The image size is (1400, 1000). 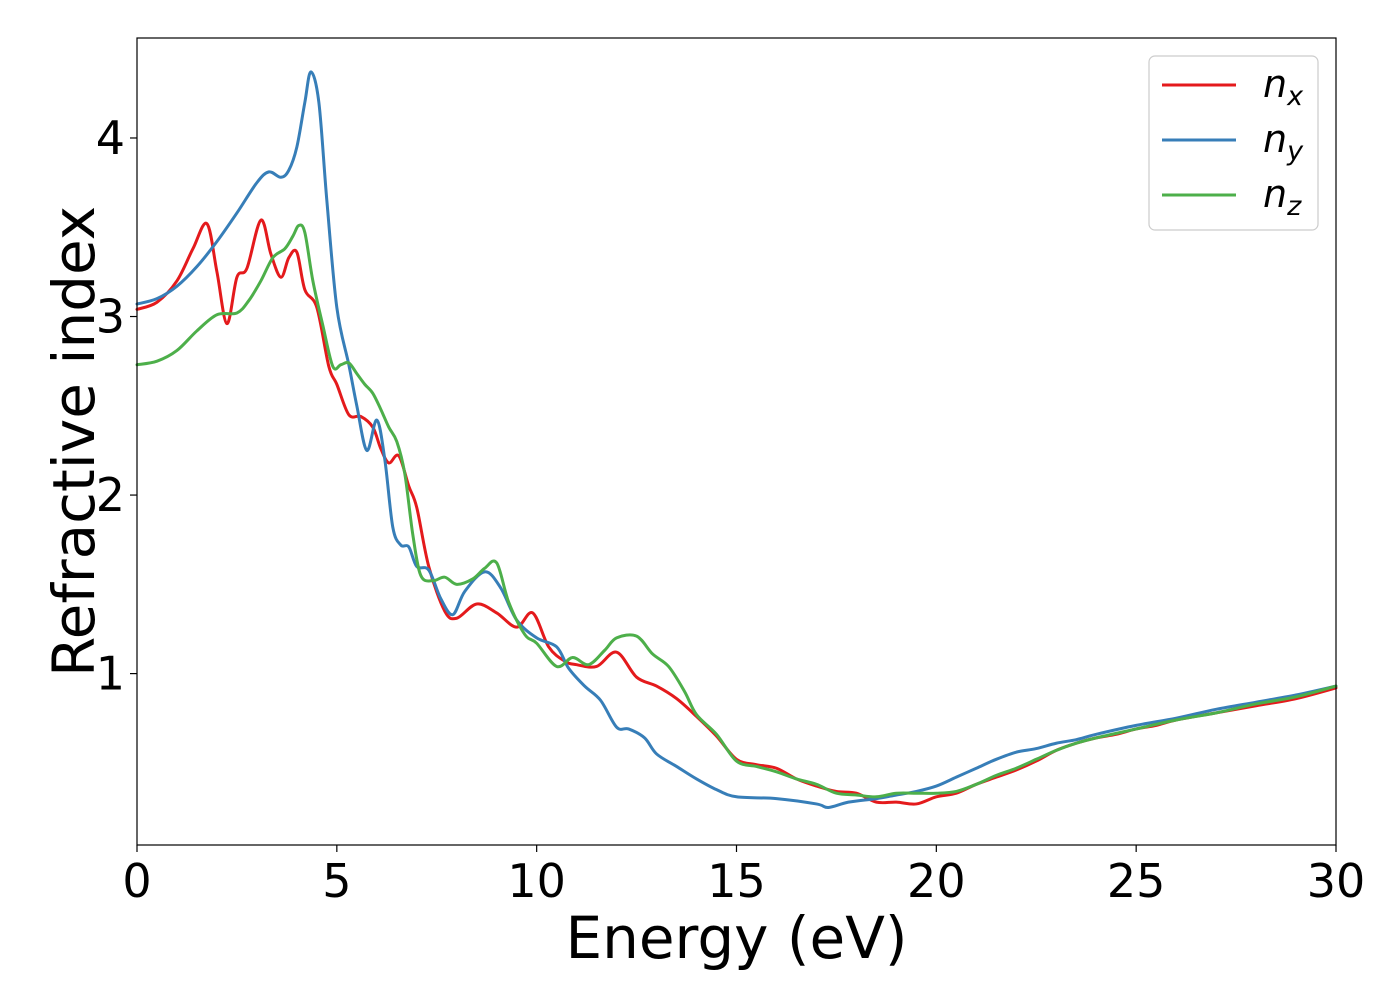 I want to click on x-tick-label: 15, so click(x=736, y=881).